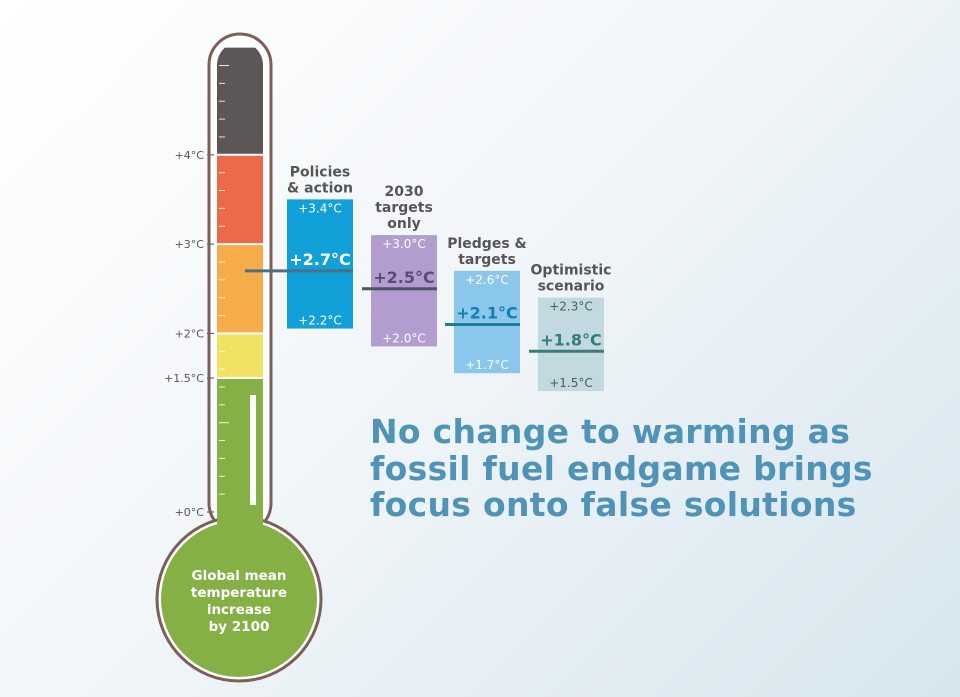  I want to click on axis-tick-label: +4°C, so click(190, 155).